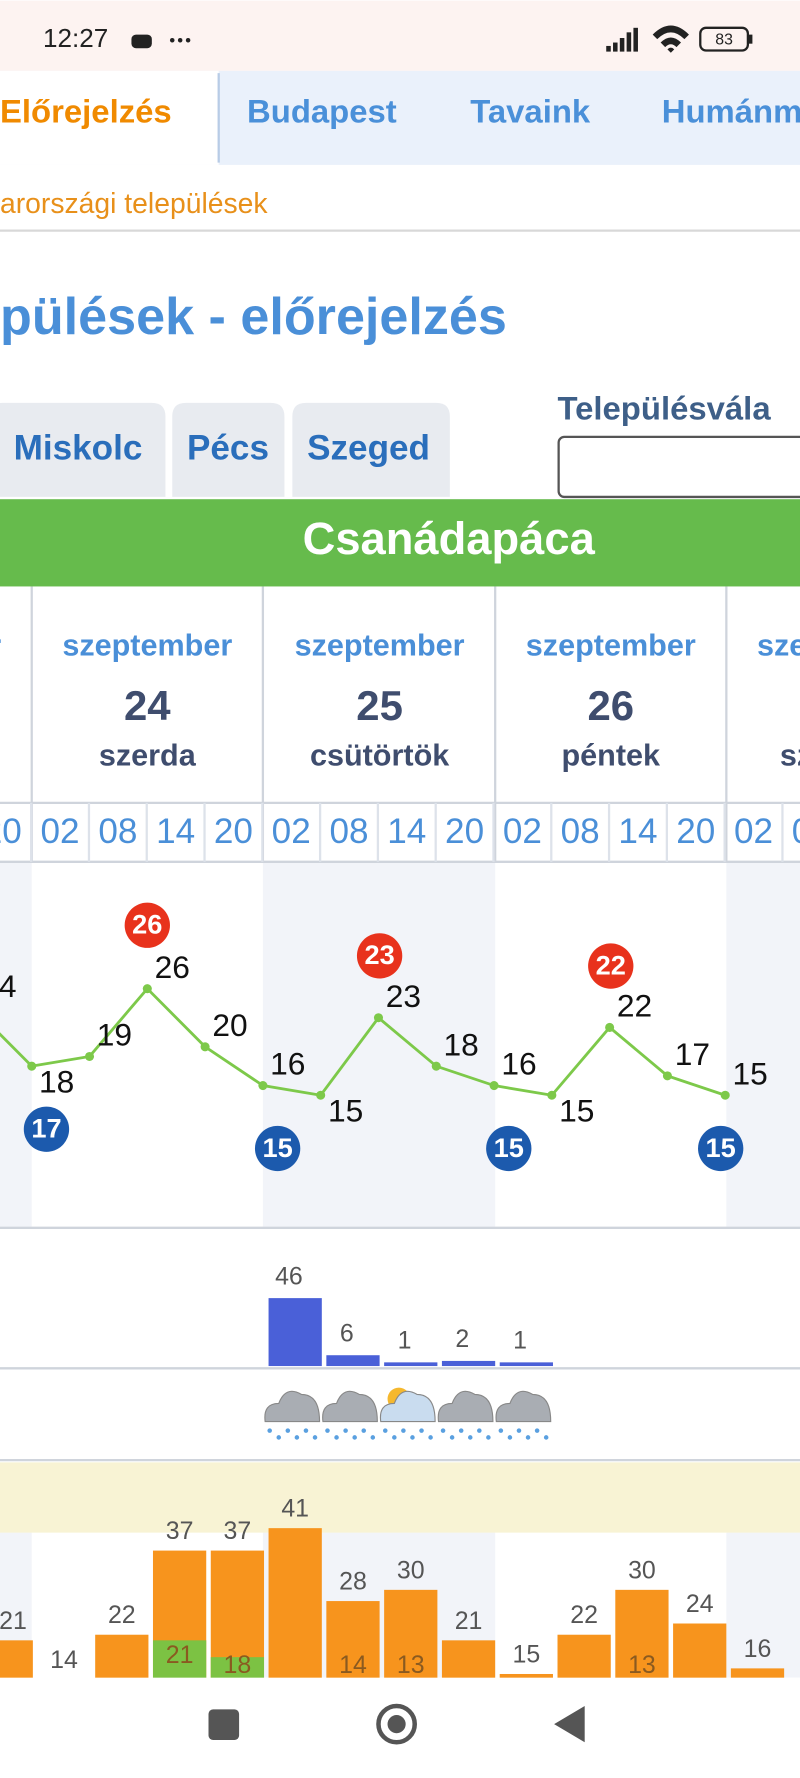 The image size is (800, 1778). What do you see at coordinates (731, 111) in the screenshot?
I see `nav-tab: Humánm` at bounding box center [731, 111].